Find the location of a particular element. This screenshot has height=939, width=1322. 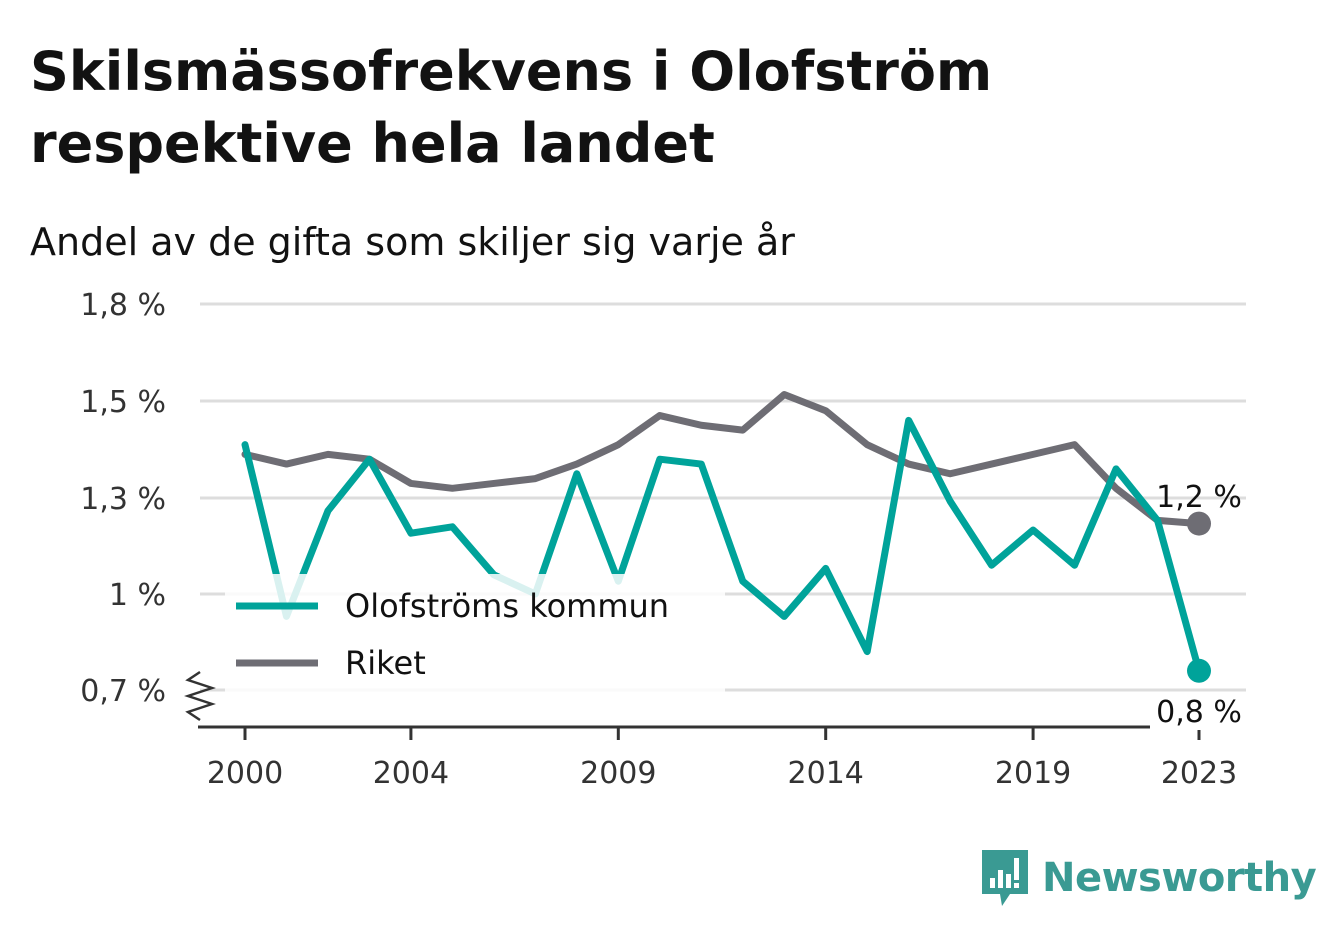

x-axis is located at coordinates (715, 699).